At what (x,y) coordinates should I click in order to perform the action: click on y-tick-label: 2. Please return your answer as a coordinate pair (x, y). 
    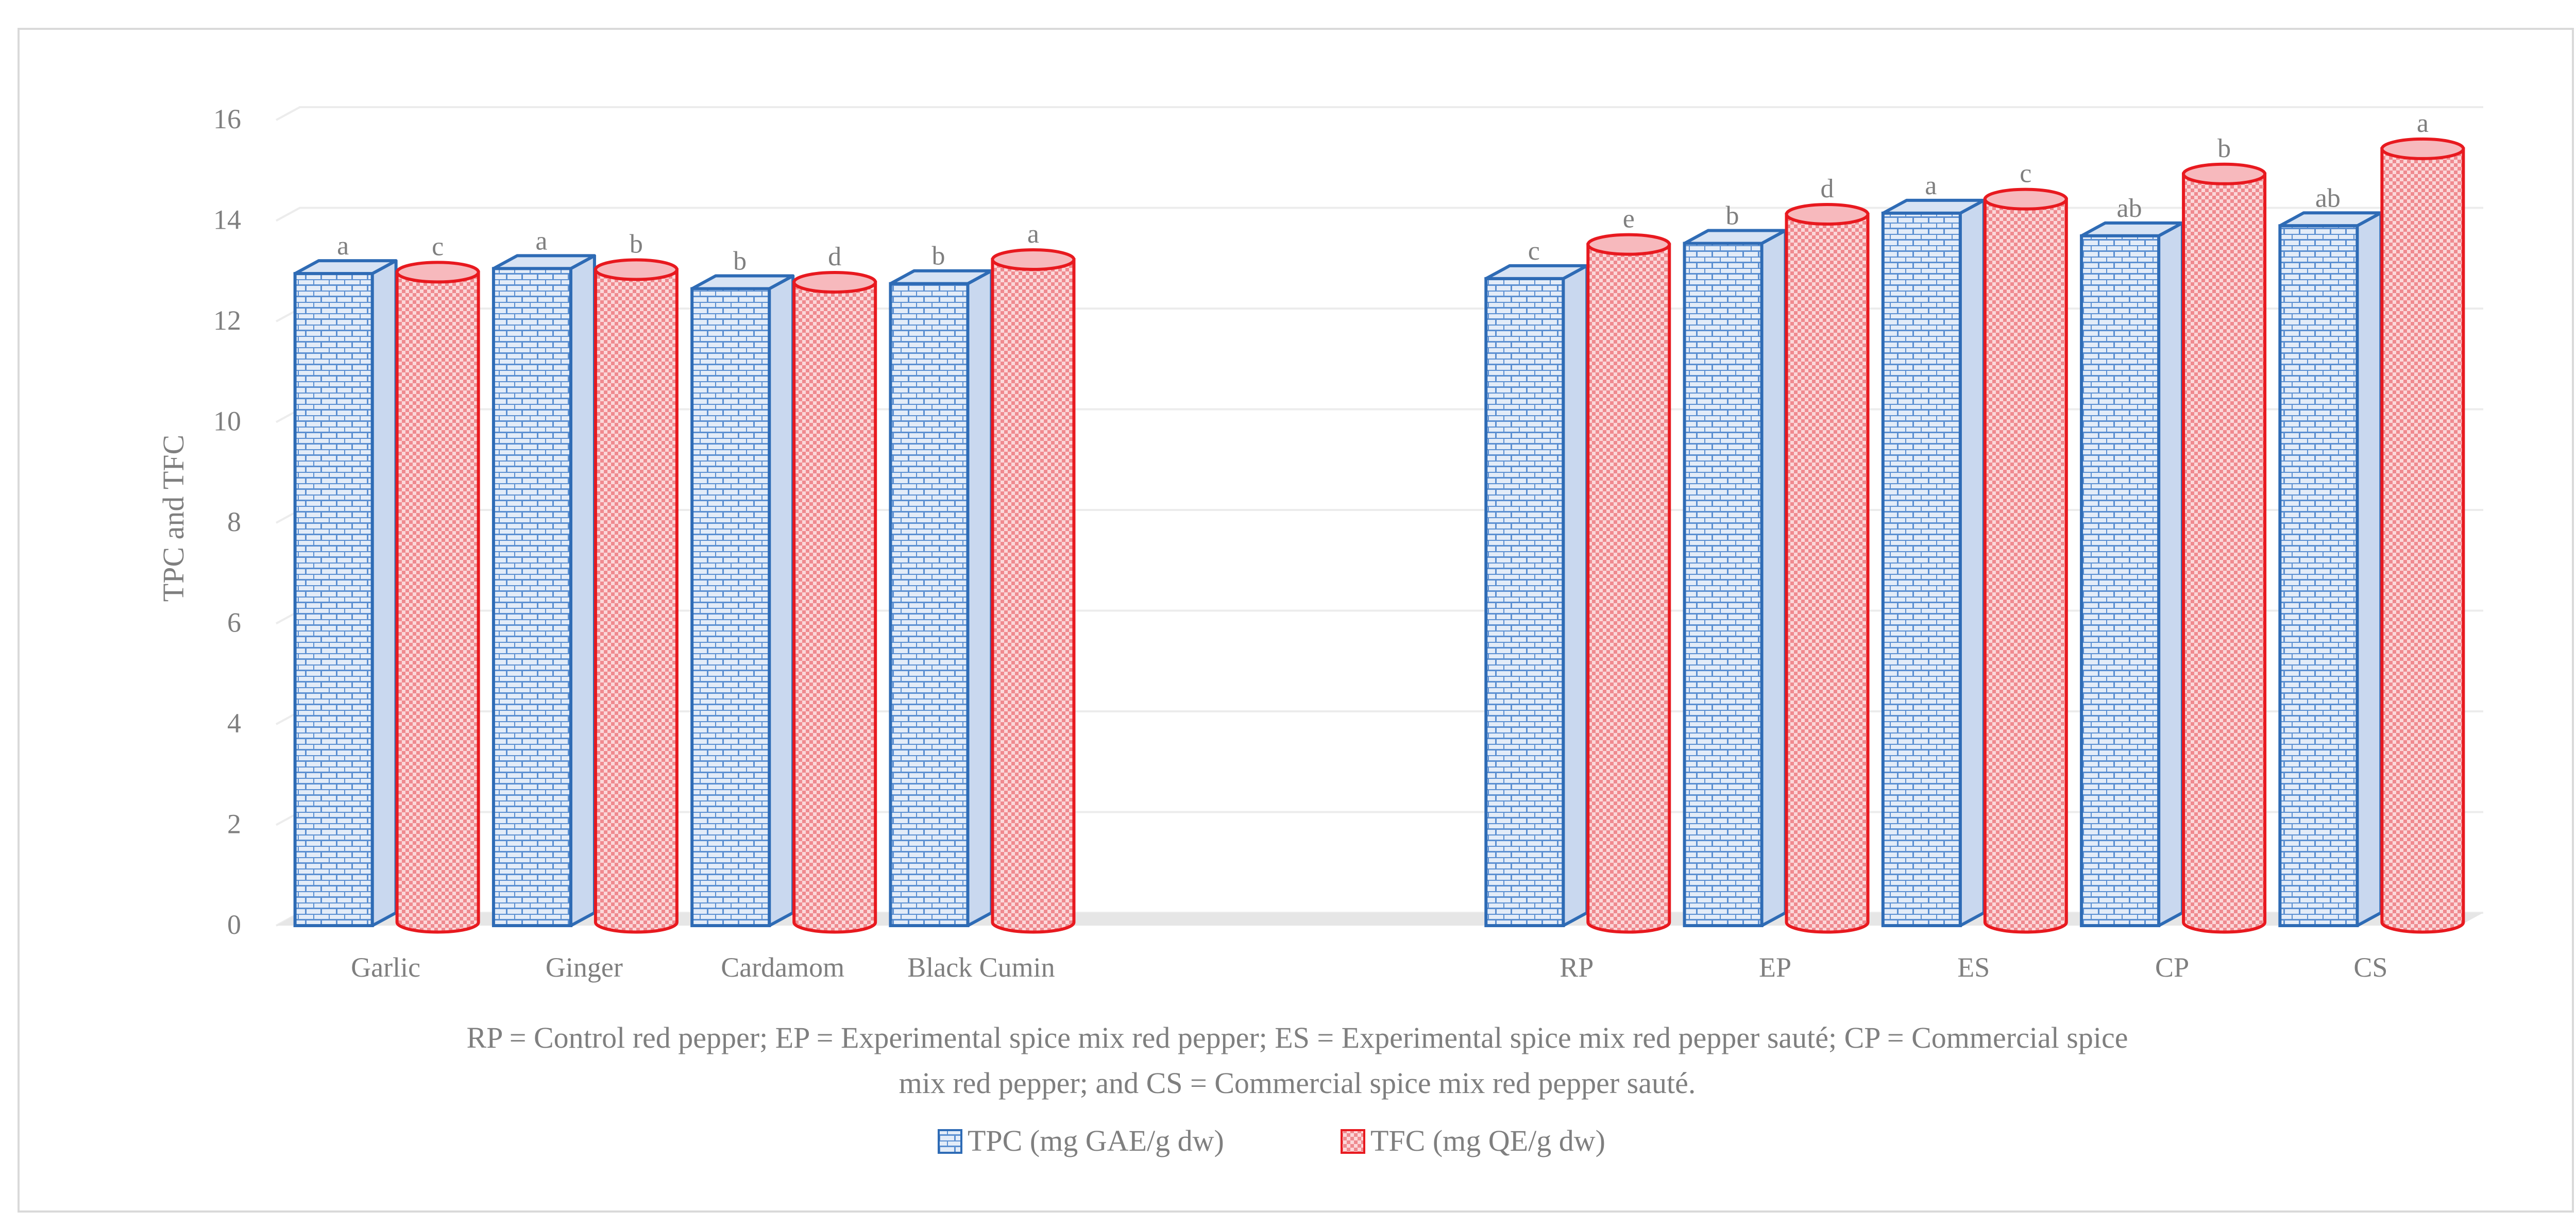
    Looking at the image, I should click on (234, 824).